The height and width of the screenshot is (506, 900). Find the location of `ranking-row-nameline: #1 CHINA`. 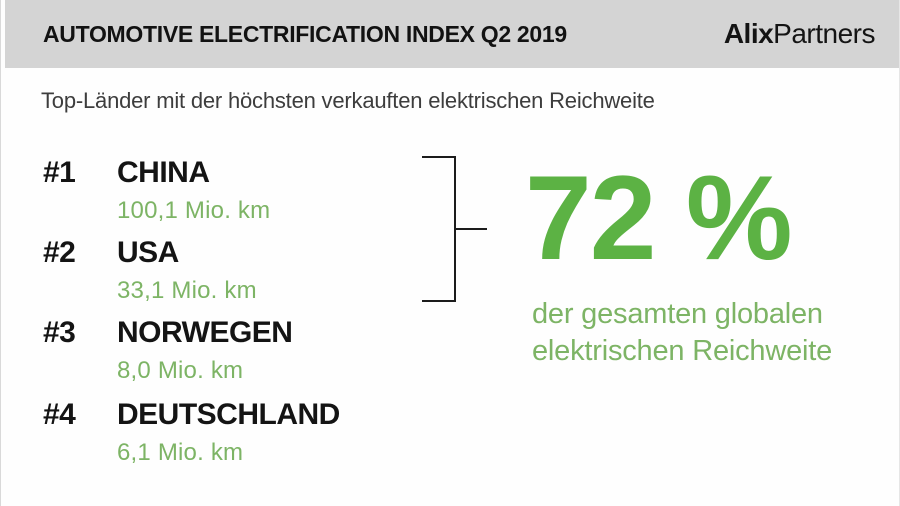

ranking-row-nameline: #1 CHINA is located at coordinates (156, 173).